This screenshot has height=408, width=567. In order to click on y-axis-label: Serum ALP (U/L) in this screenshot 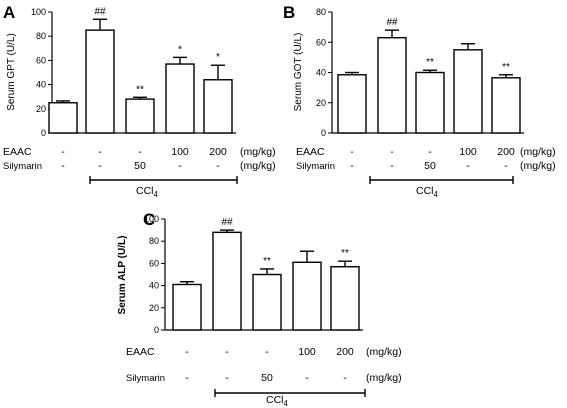, I will do `click(122, 275)`.